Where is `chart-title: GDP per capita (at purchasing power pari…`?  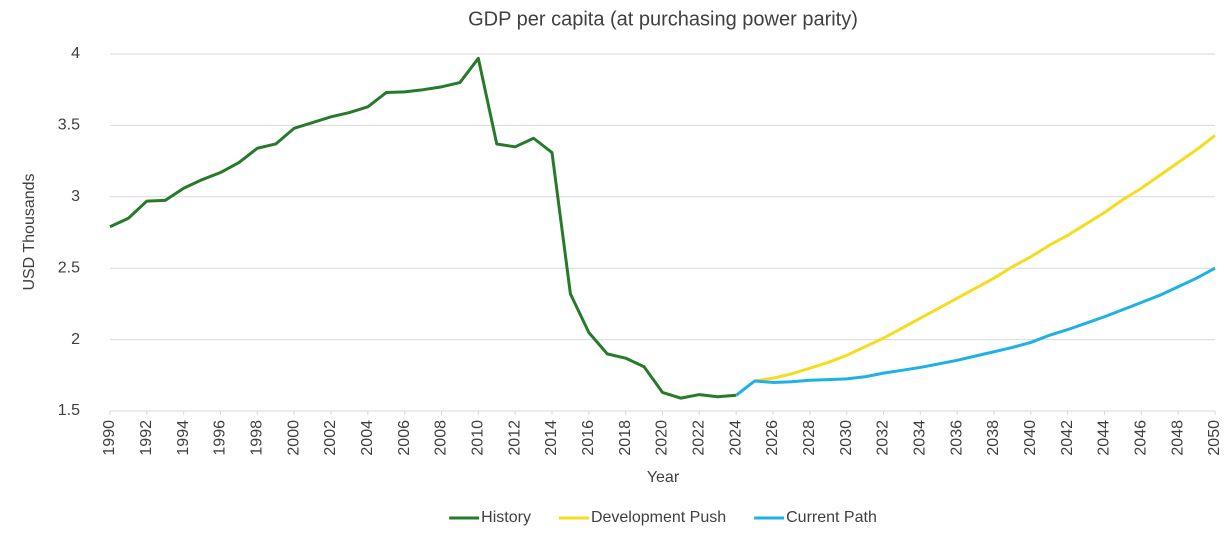 chart-title: GDP per capita (at purchasing power pari… is located at coordinates (663, 19).